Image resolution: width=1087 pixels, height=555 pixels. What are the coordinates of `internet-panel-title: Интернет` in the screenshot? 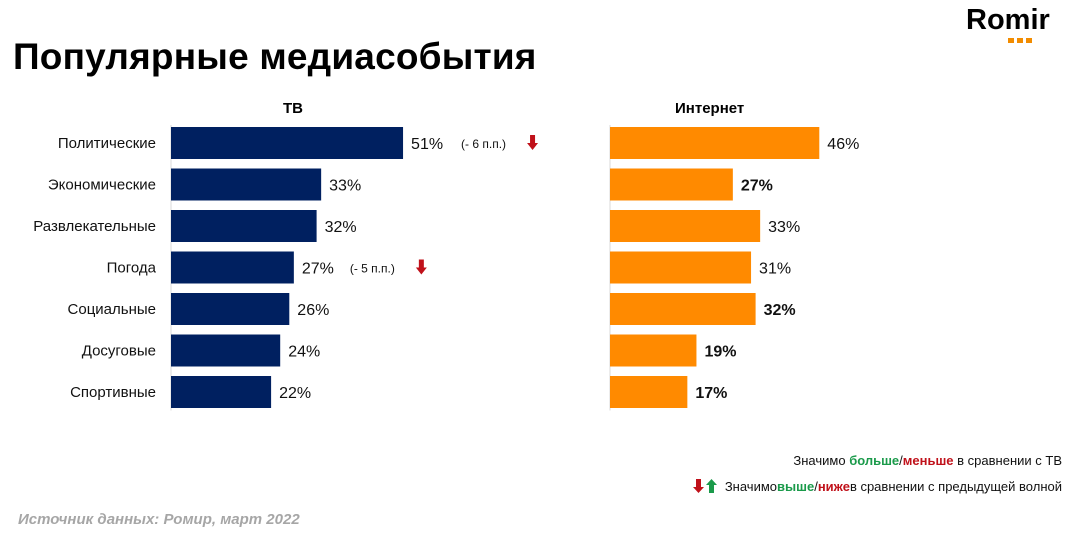 It's located at (710, 108).